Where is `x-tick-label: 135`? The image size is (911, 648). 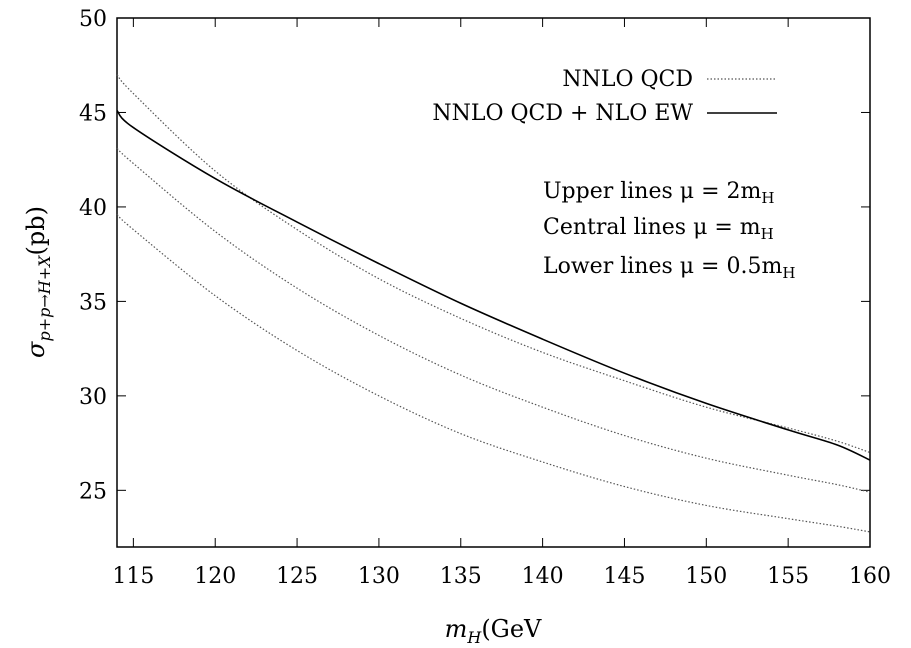
x-tick-label: 135 is located at coordinates (461, 576).